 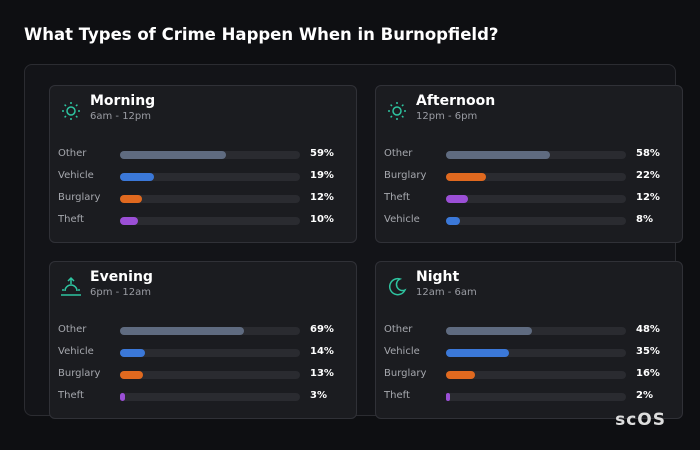 What do you see at coordinates (322, 351) in the screenshot?
I see `value-label: 14%` at bounding box center [322, 351].